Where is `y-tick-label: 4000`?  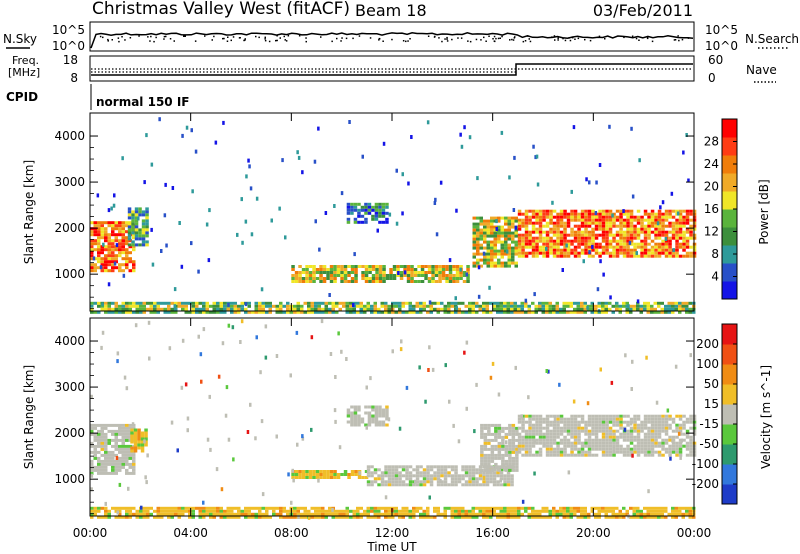 y-tick-label: 4000 is located at coordinates (69, 341).